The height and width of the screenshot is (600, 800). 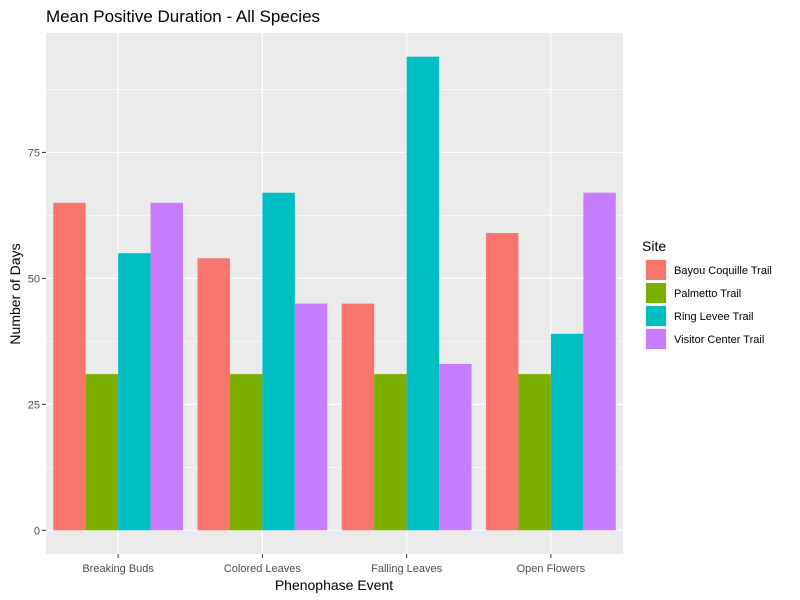 What do you see at coordinates (34, 279) in the screenshot?
I see `y-tick-label: 50` at bounding box center [34, 279].